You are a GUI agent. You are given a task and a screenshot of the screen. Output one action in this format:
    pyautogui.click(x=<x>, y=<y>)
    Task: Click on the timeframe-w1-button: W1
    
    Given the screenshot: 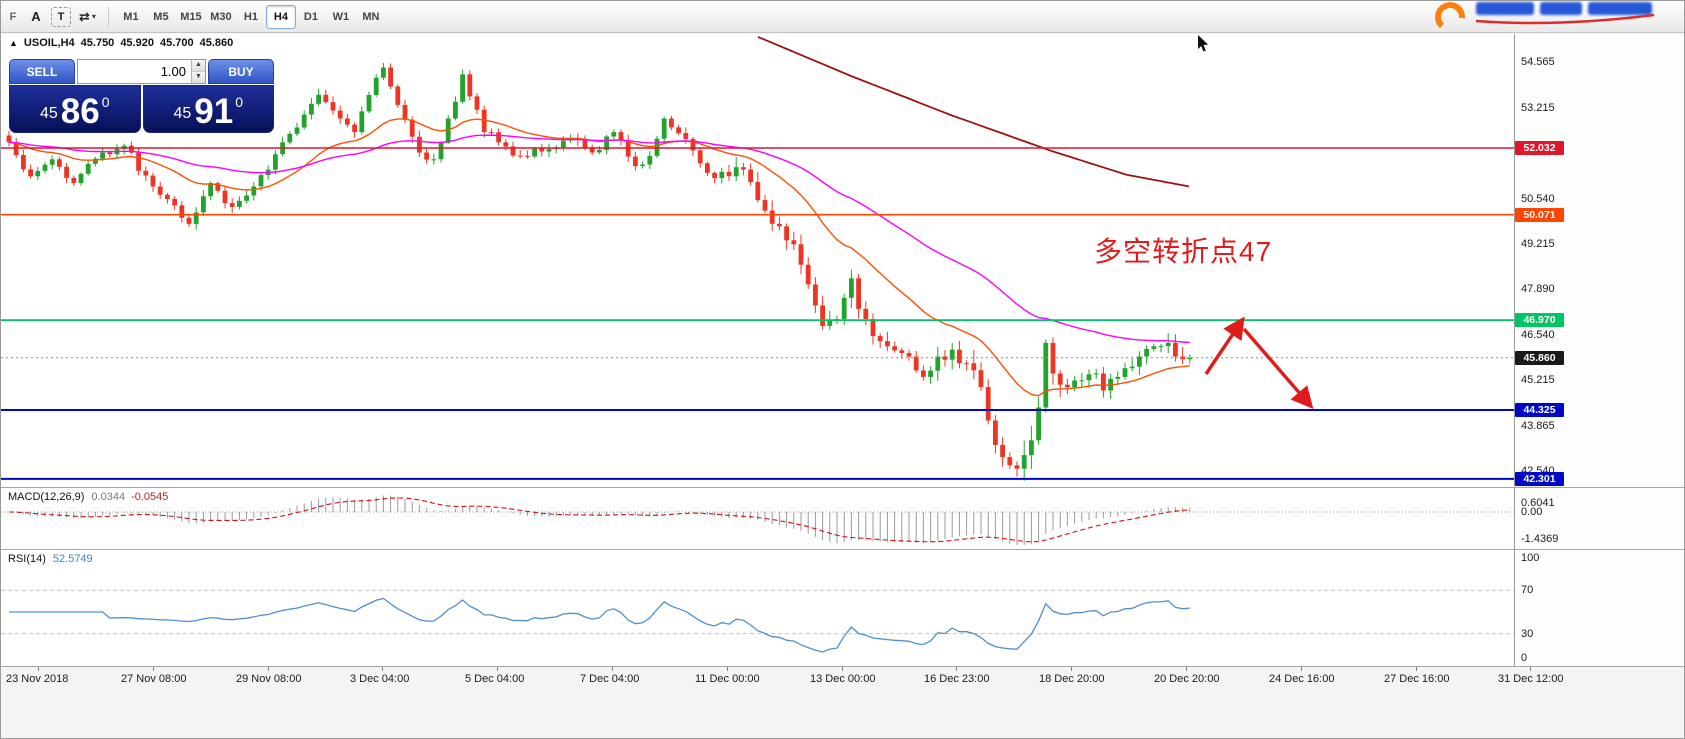 What is the action you would take?
    pyautogui.click(x=341, y=16)
    